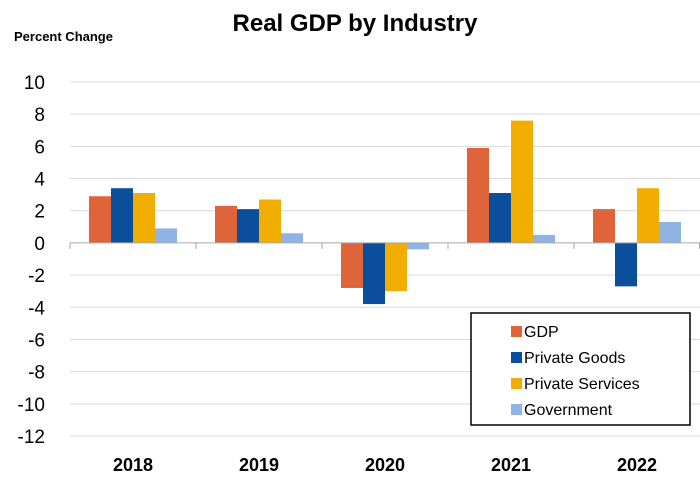 Image resolution: width=700 pixels, height=484 pixels. I want to click on legend-label: Private Services, so click(582, 384).